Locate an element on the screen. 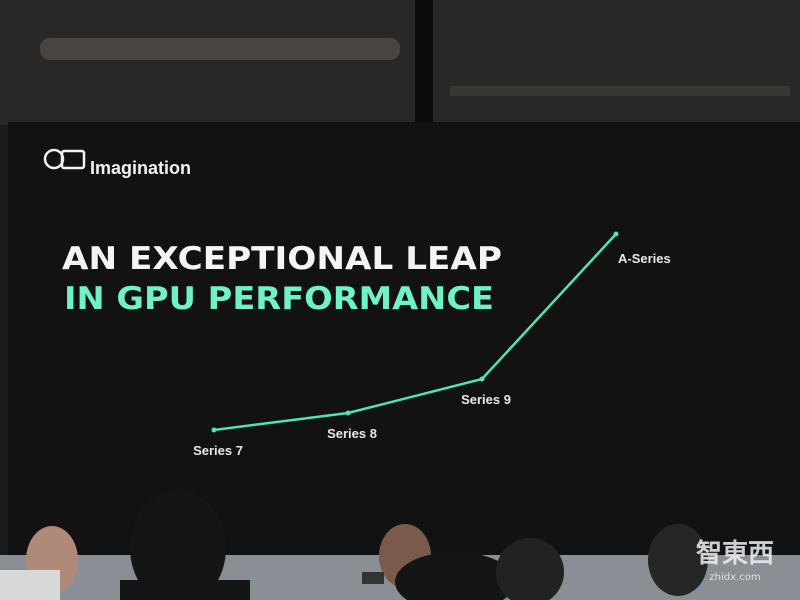 The image size is (800, 600). point-label: A-Series is located at coordinates (644, 258).